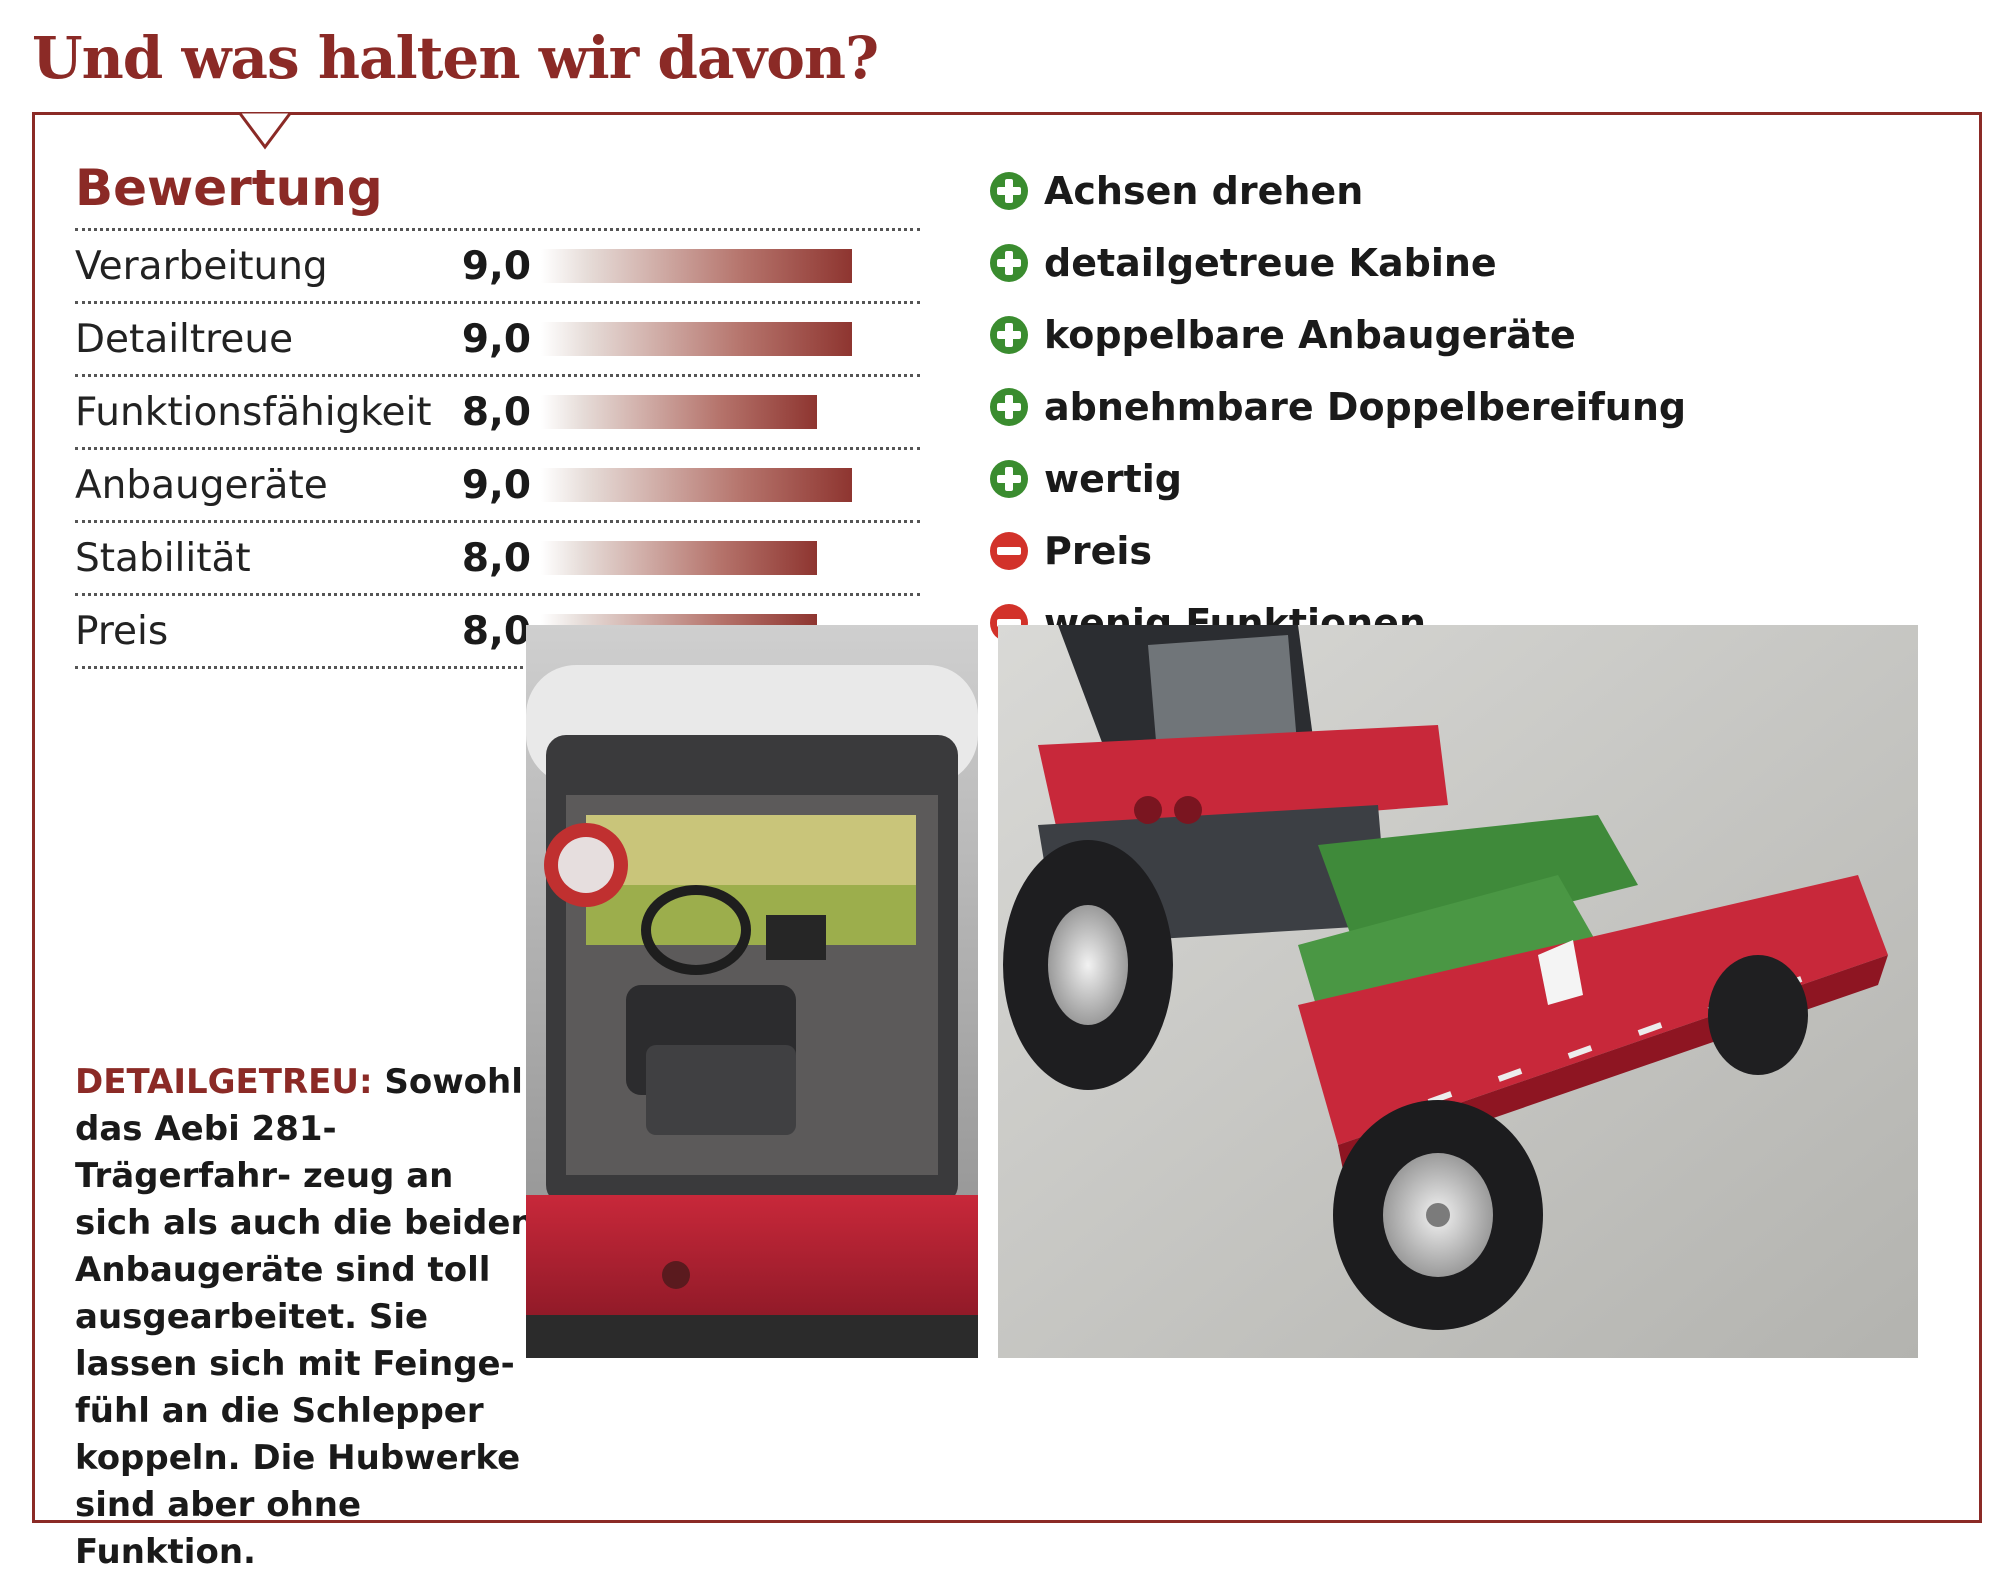 This screenshot has height=1576, width=2000. What do you see at coordinates (253, 412) in the screenshot?
I see `rating-label: Funktionsfähigkeit` at bounding box center [253, 412].